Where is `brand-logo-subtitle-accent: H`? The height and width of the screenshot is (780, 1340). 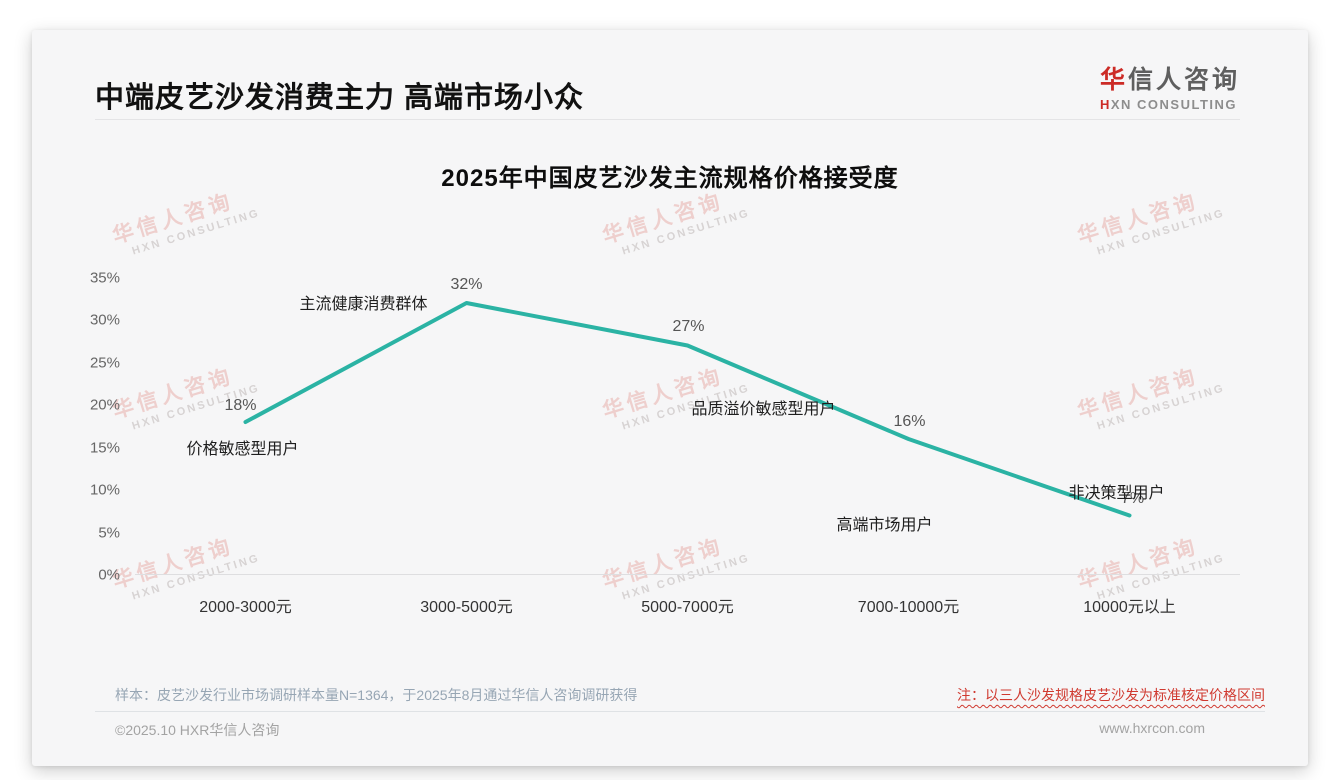
brand-logo-subtitle-accent: H is located at coordinates (1105, 104).